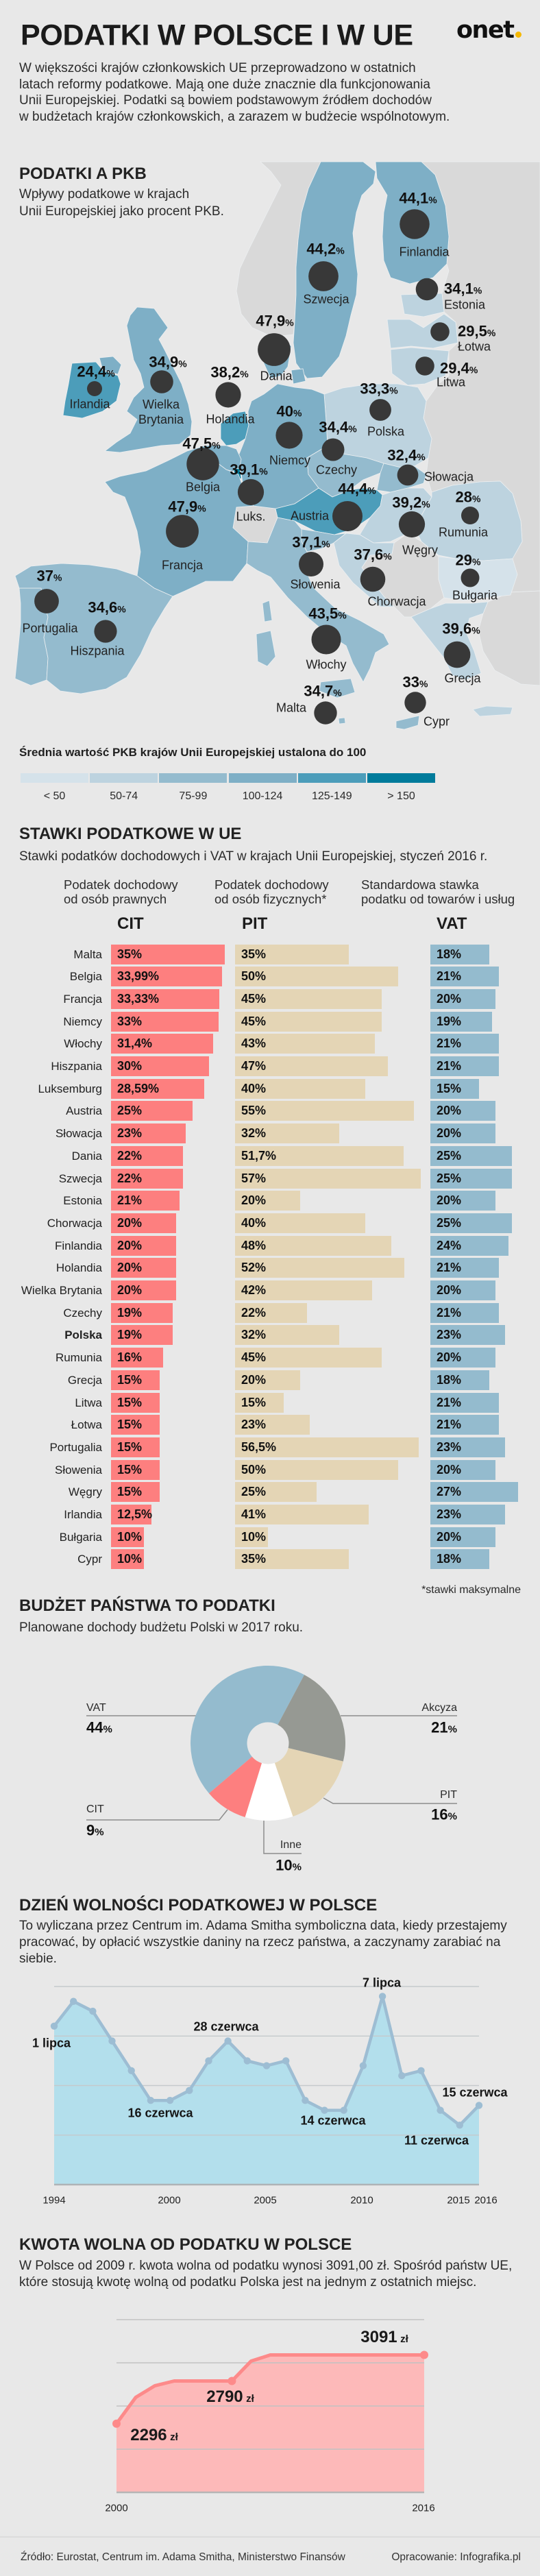  What do you see at coordinates (130, 834) in the screenshot?
I see `section-title-rates: STAWKI PODATKOWE W UE` at bounding box center [130, 834].